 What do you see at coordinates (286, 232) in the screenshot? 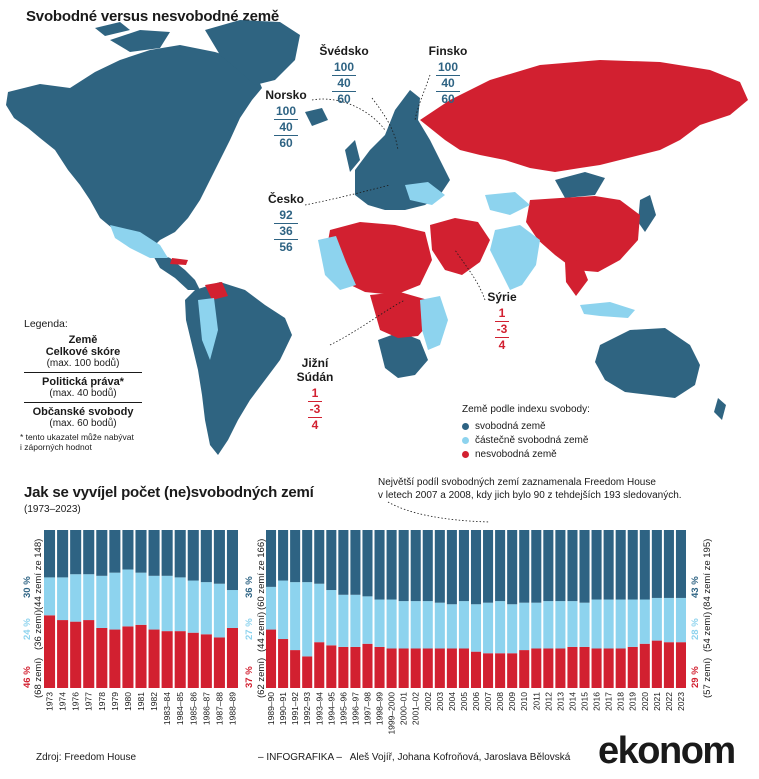
I see `score-political: 36` at bounding box center [286, 232].